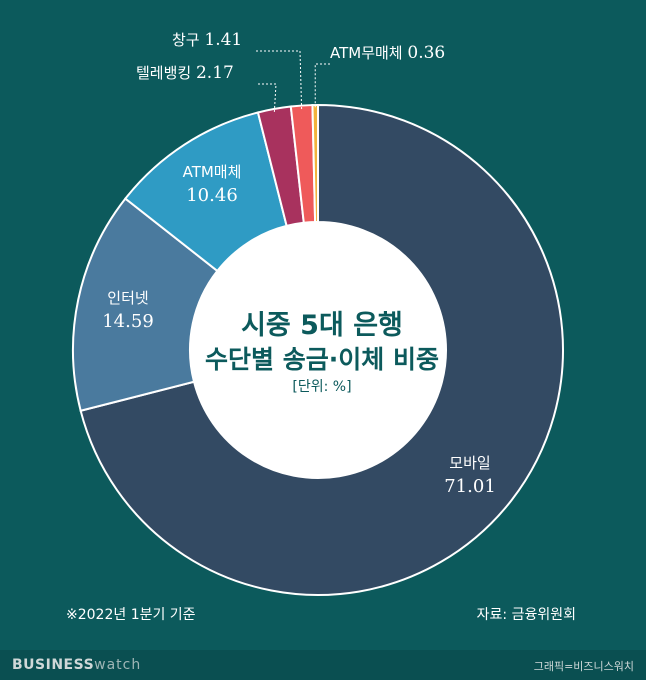 This screenshot has width=646, height=680. What do you see at coordinates (185, 73) in the screenshot?
I see `slice-label-3: 텔레뱅킹 2.17` at bounding box center [185, 73].